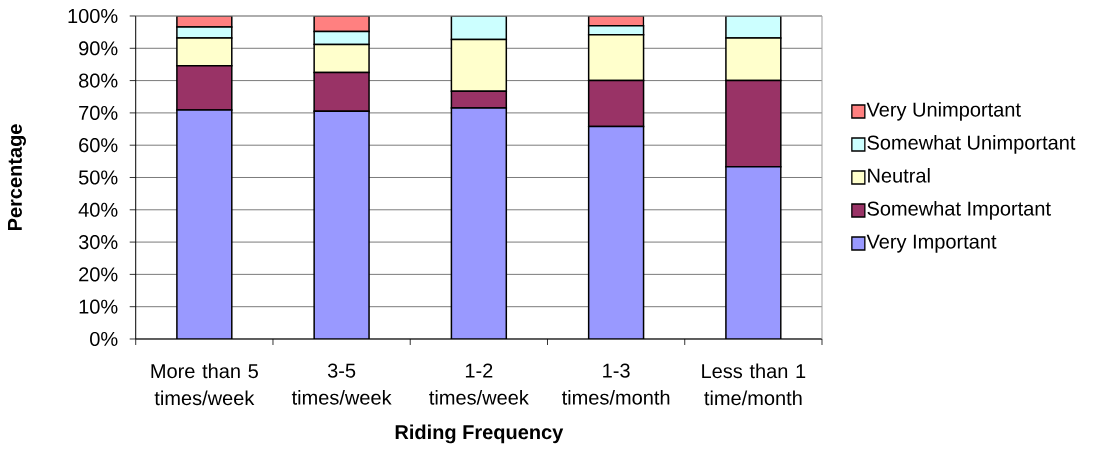 This screenshot has width=1102, height=449. Describe the element at coordinates (98, 177) in the screenshot. I see `y-tick-label: 50%` at that location.